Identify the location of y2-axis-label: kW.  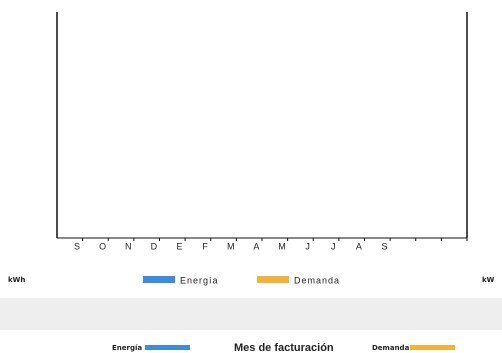
(488, 280).